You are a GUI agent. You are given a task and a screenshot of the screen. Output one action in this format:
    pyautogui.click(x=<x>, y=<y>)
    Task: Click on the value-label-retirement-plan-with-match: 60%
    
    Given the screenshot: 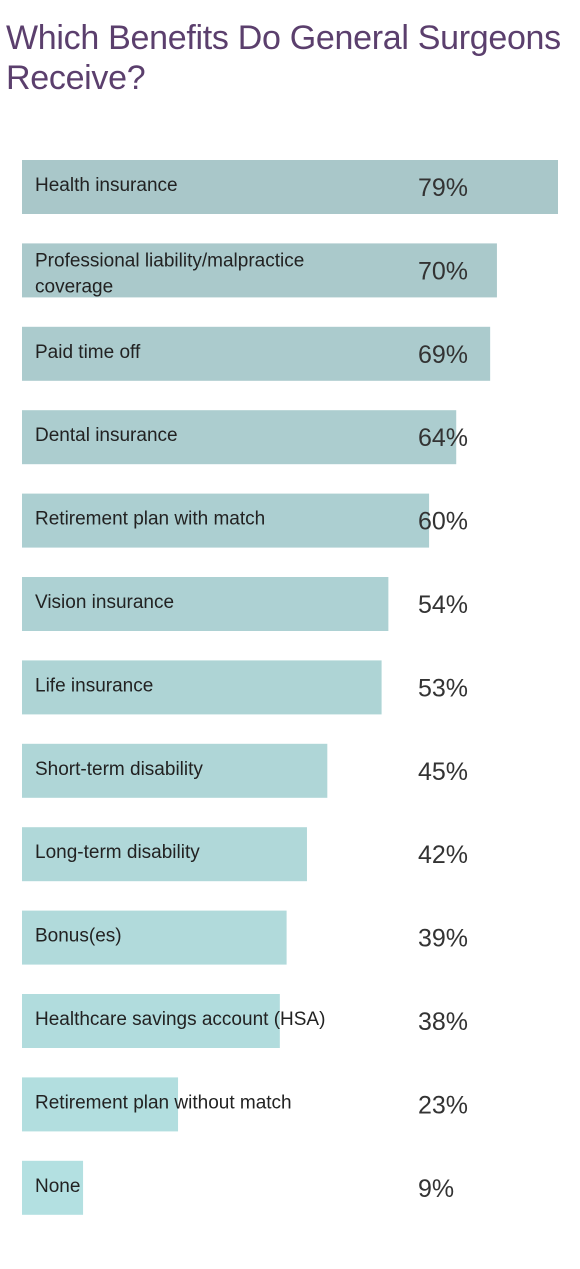 What is the action you would take?
    pyautogui.click(x=443, y=522)
    